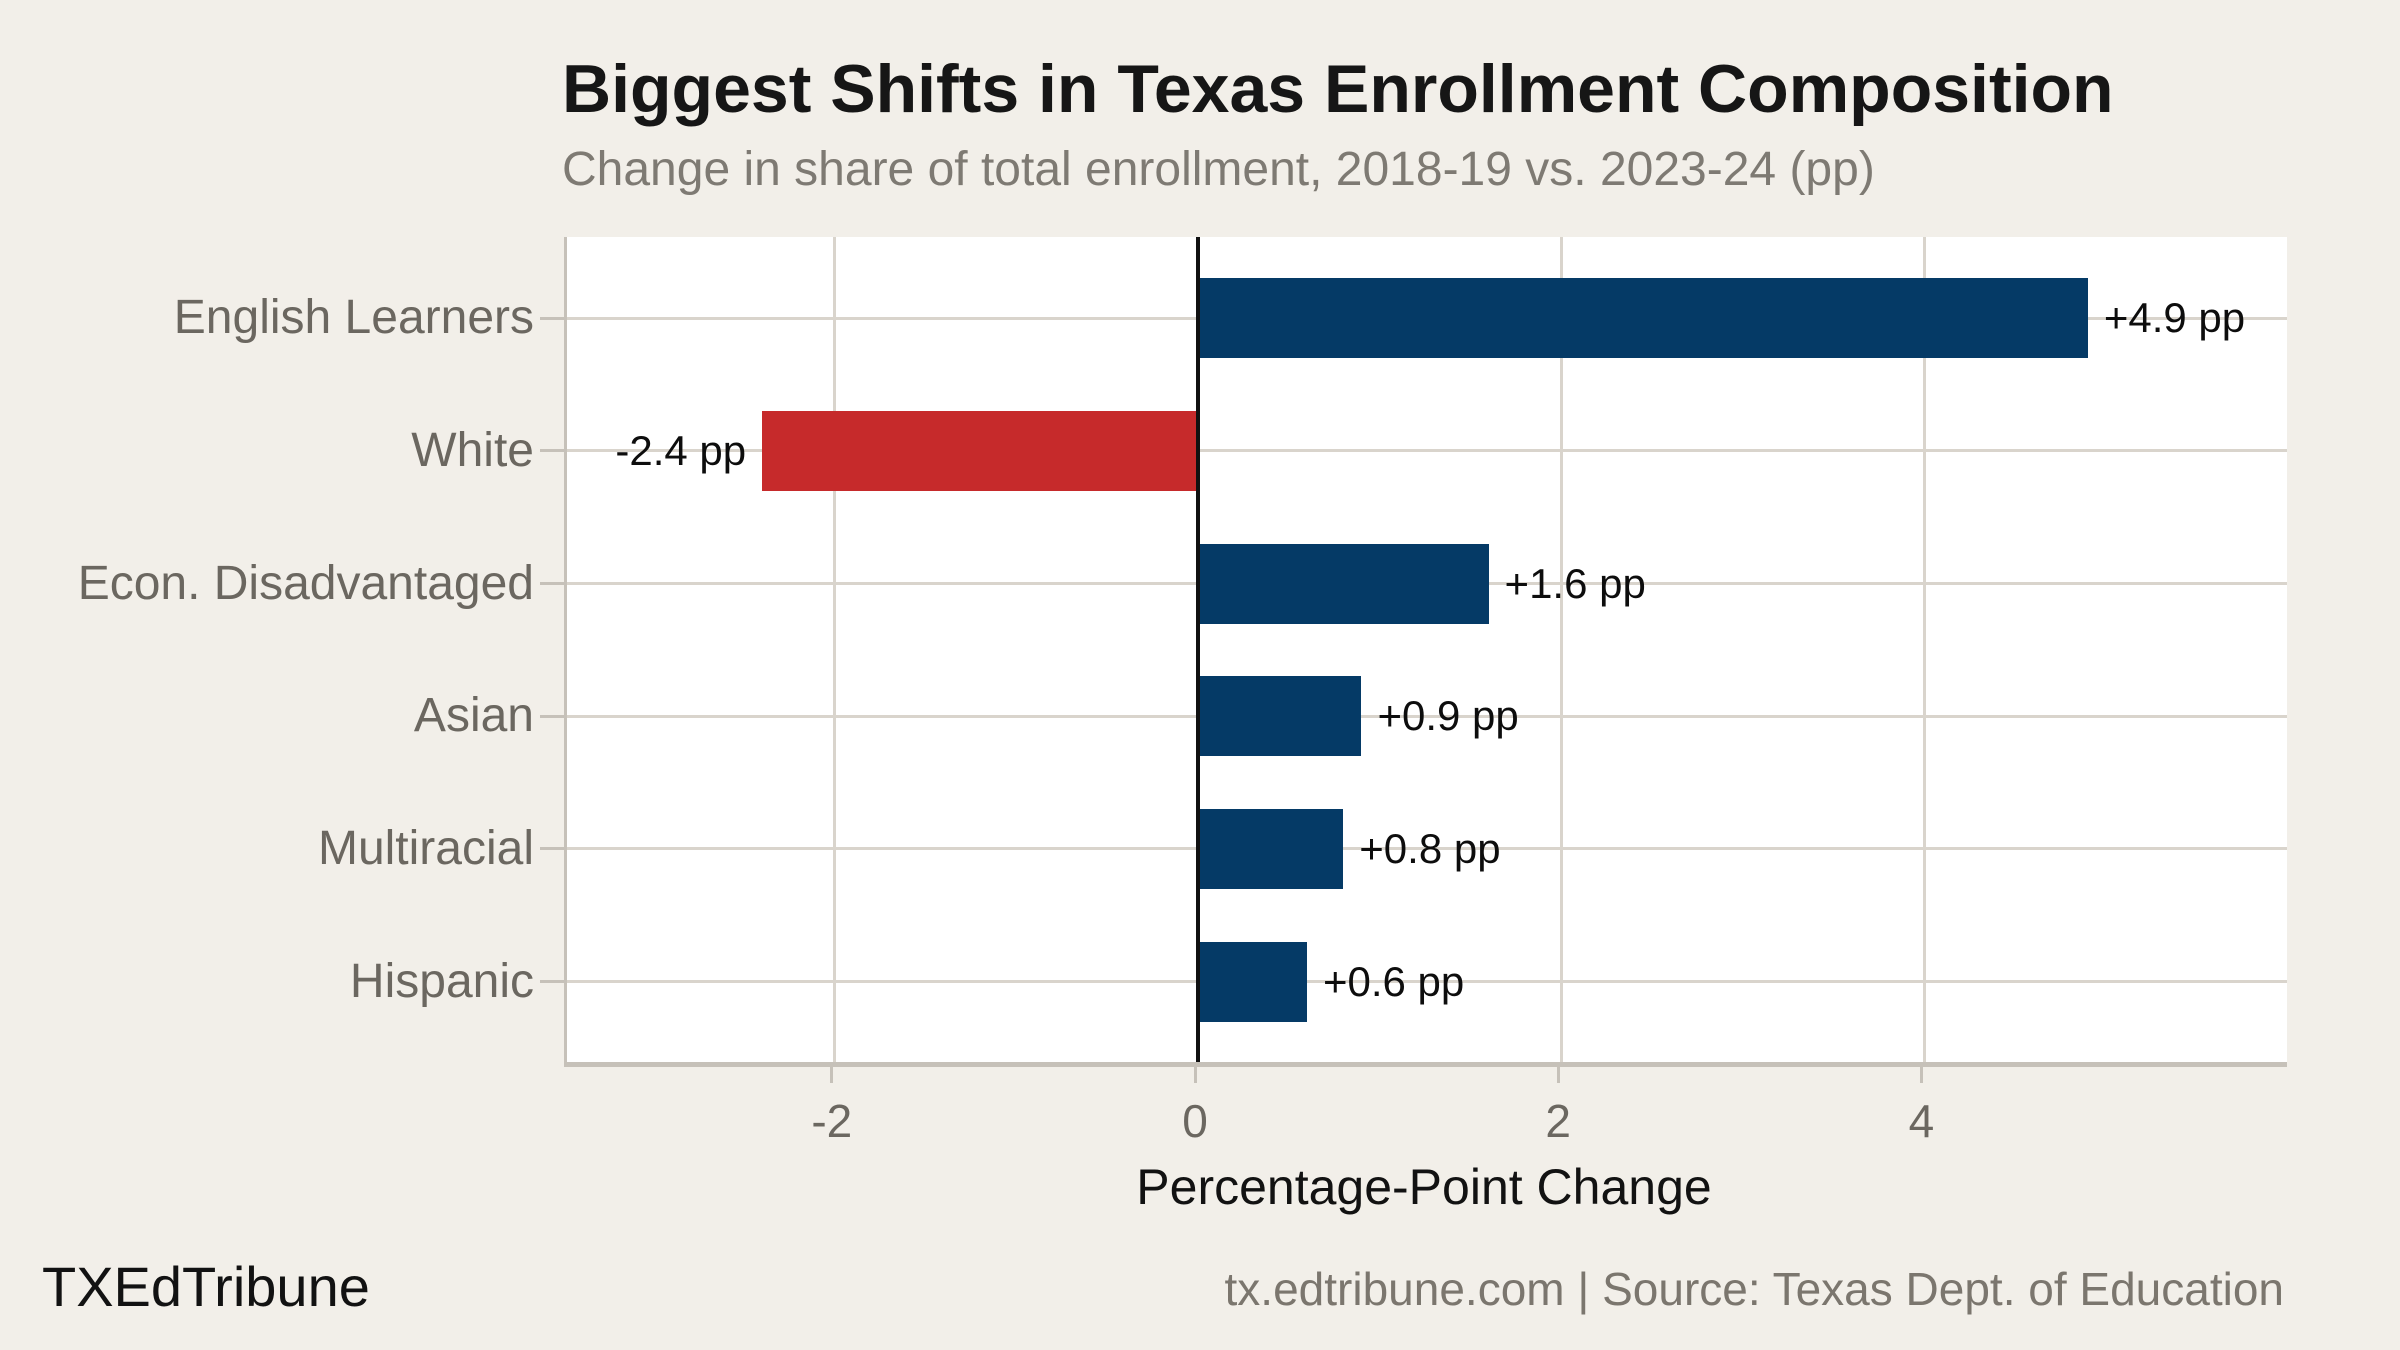 Image resolution: width=2400 pixels, height=1350 pixels. Describe the element at coordinates (1448, 716) in the screenshot. I see `bar-value-label: +0.9 pp` at that location.